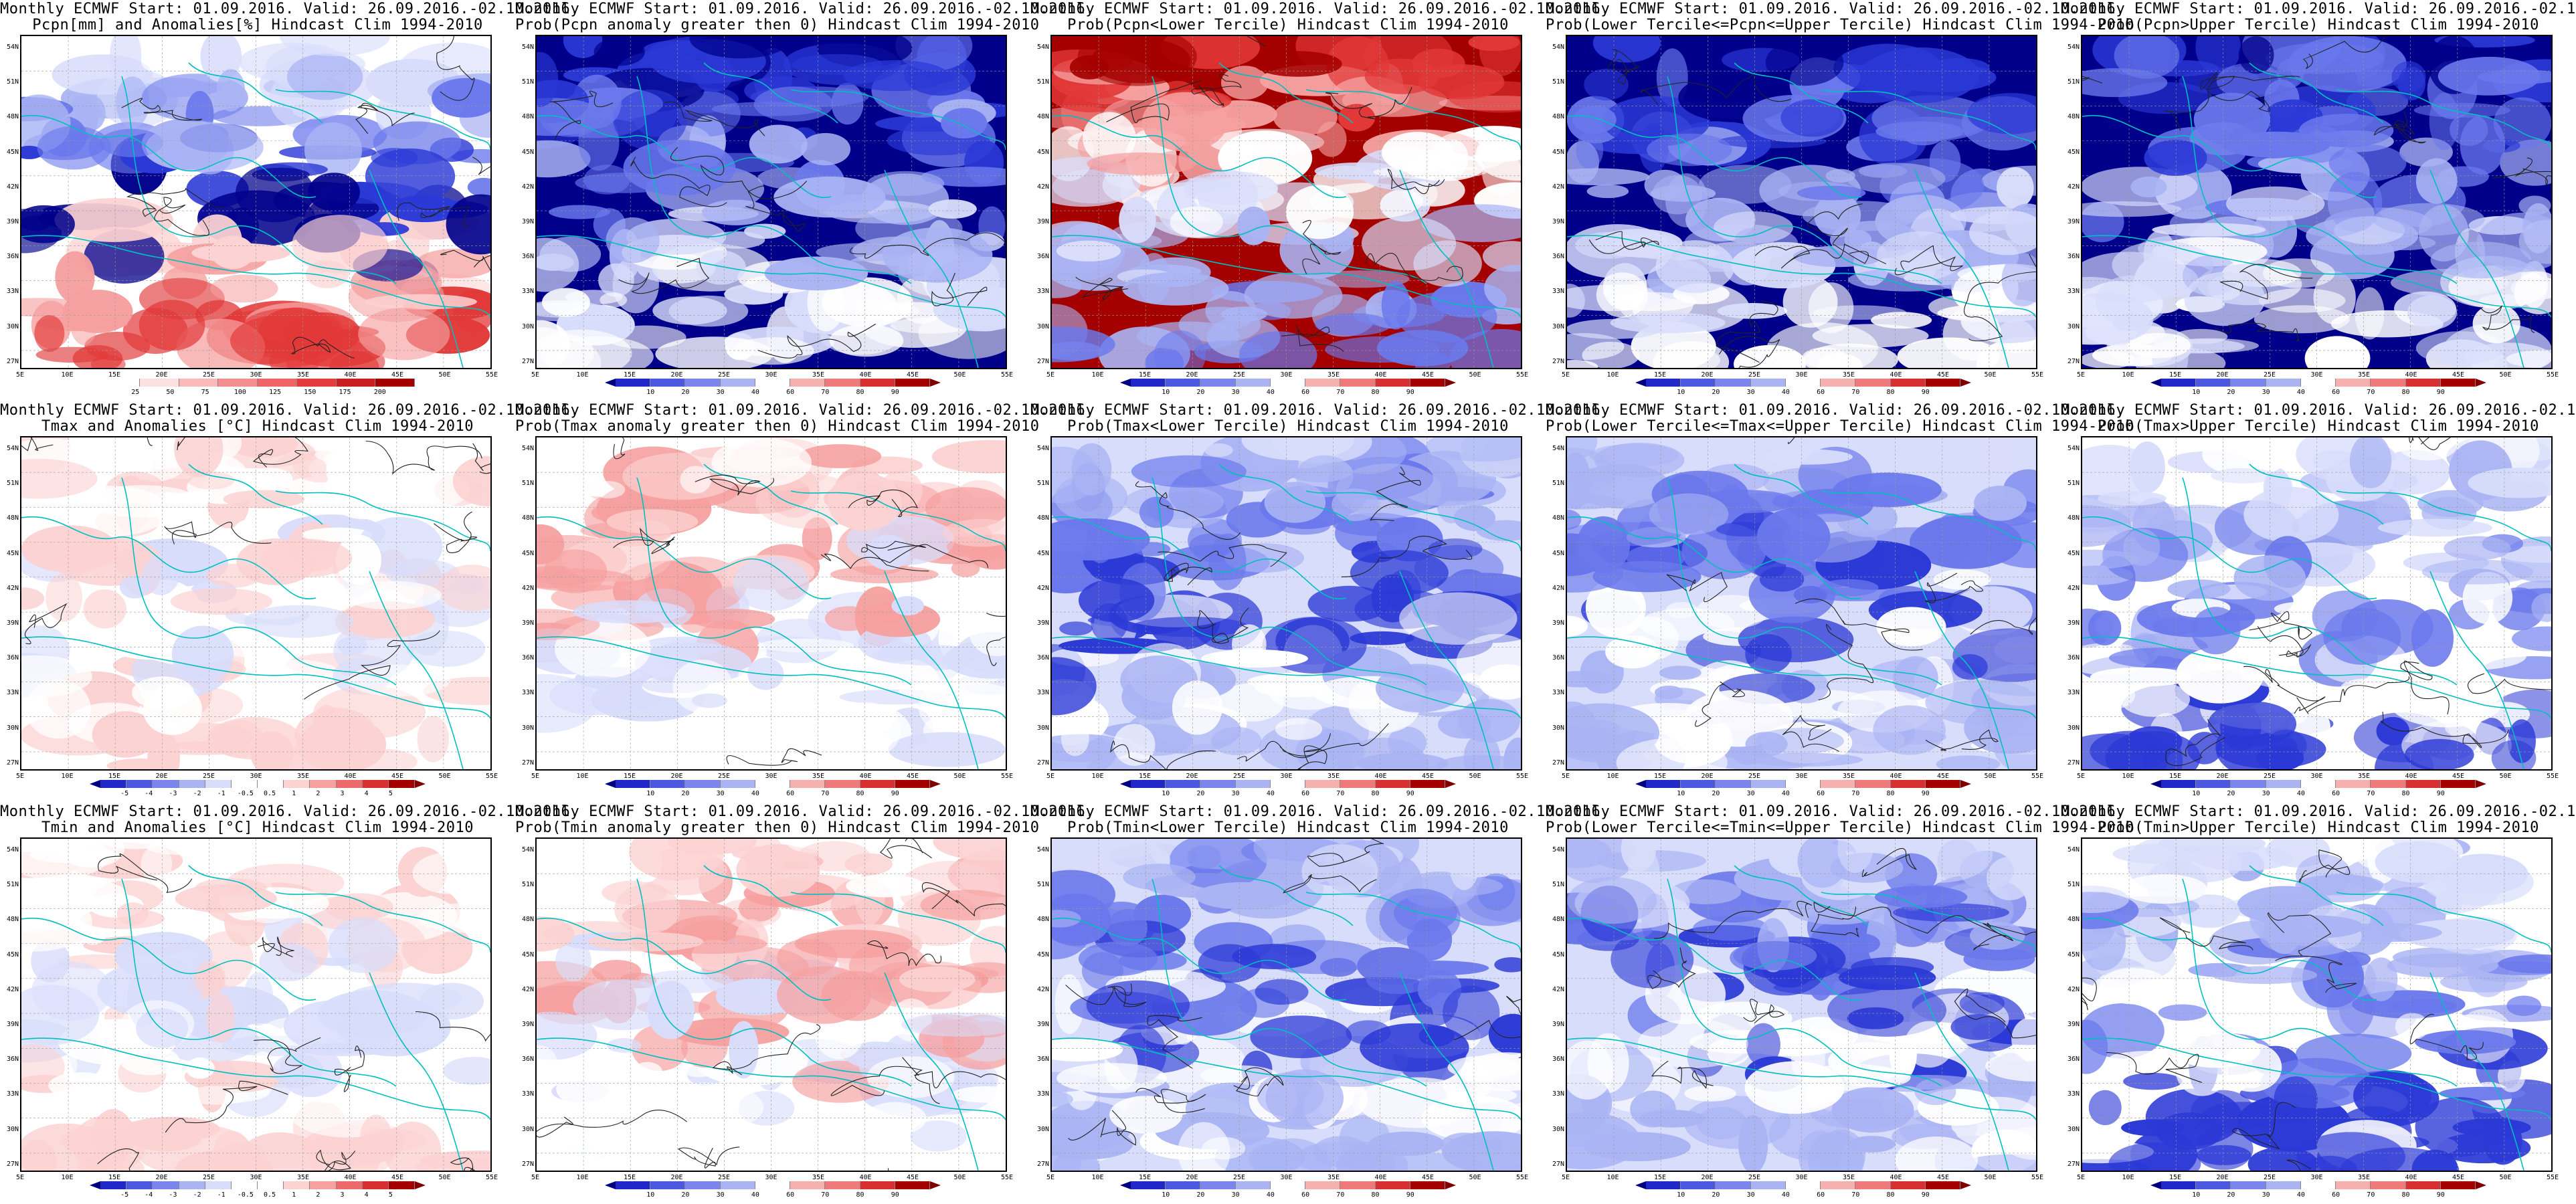 The image size is (2576, 1204). I want to click on lon-label: 5E, so click(1050, 1177).